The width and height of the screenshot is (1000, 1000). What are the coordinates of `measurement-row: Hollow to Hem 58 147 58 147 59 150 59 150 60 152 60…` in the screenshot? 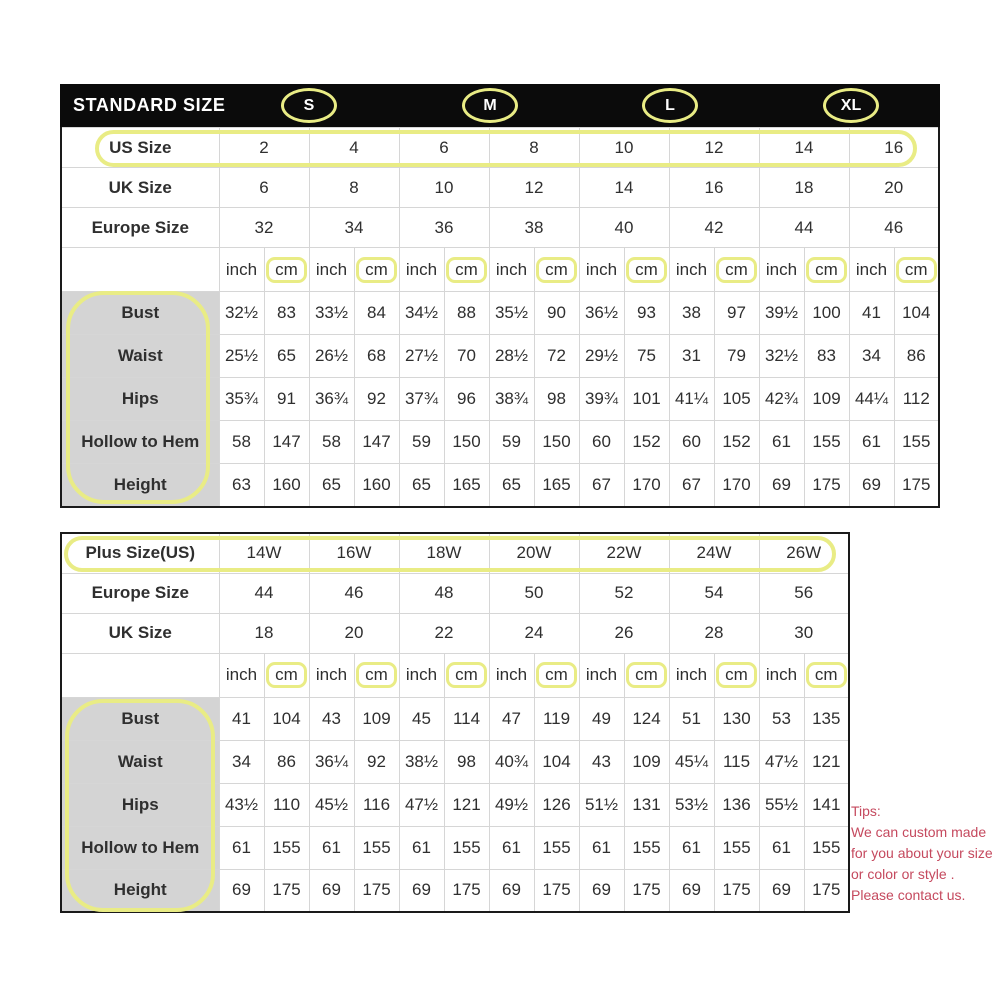 It's located at (500, 442).